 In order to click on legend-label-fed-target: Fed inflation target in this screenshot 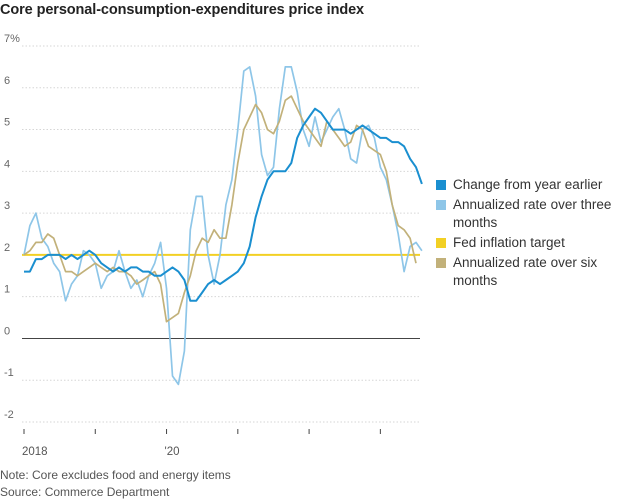, I will do `click(509, 242)`.